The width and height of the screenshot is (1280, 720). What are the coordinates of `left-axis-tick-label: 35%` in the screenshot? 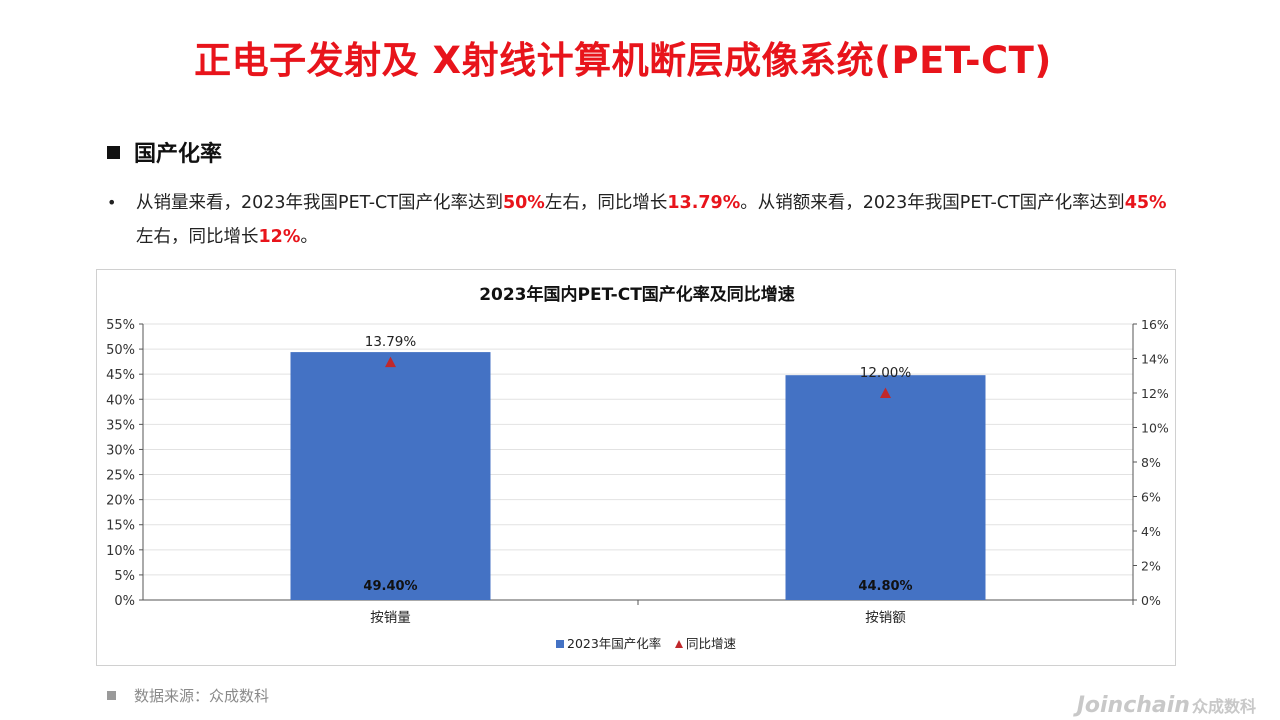 It's located at (120, 425).